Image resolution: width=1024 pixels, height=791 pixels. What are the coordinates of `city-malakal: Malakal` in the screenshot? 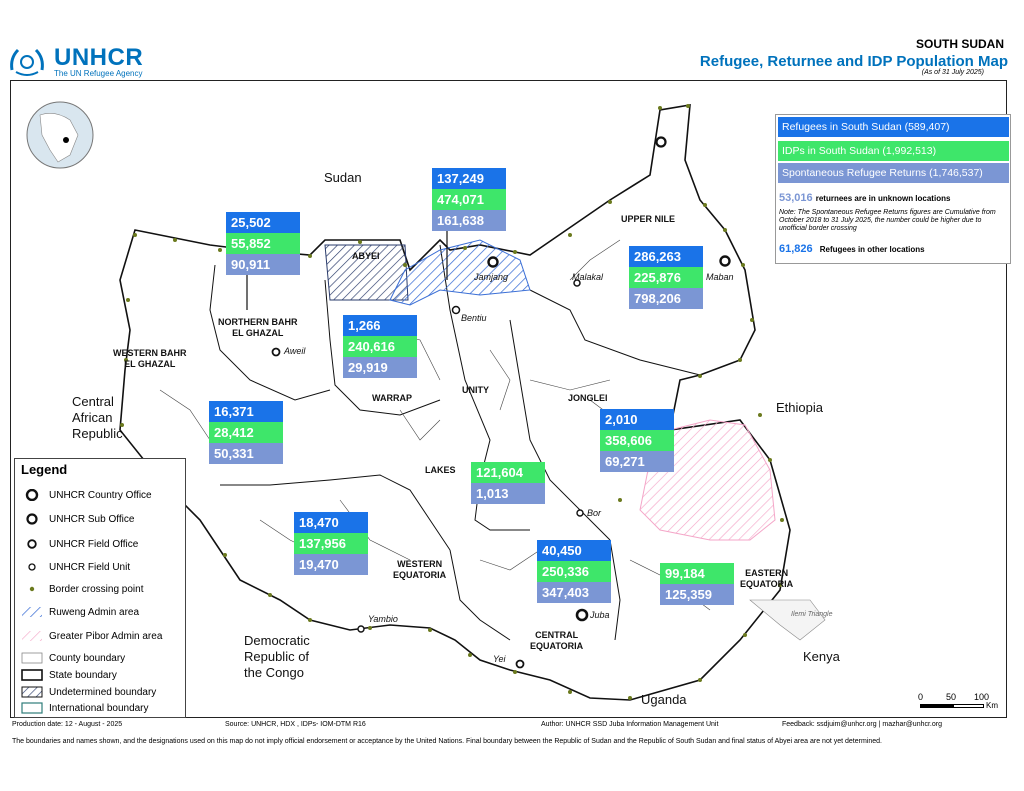 It's located at (588, 277).